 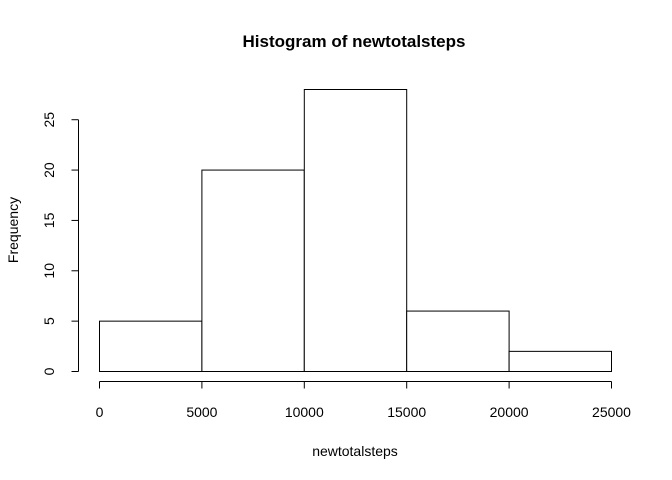 What do you see at coordinates (49, 371) in the screenshot?
I see `y-tick-label-0: 0` at bounding box center [49, 371].